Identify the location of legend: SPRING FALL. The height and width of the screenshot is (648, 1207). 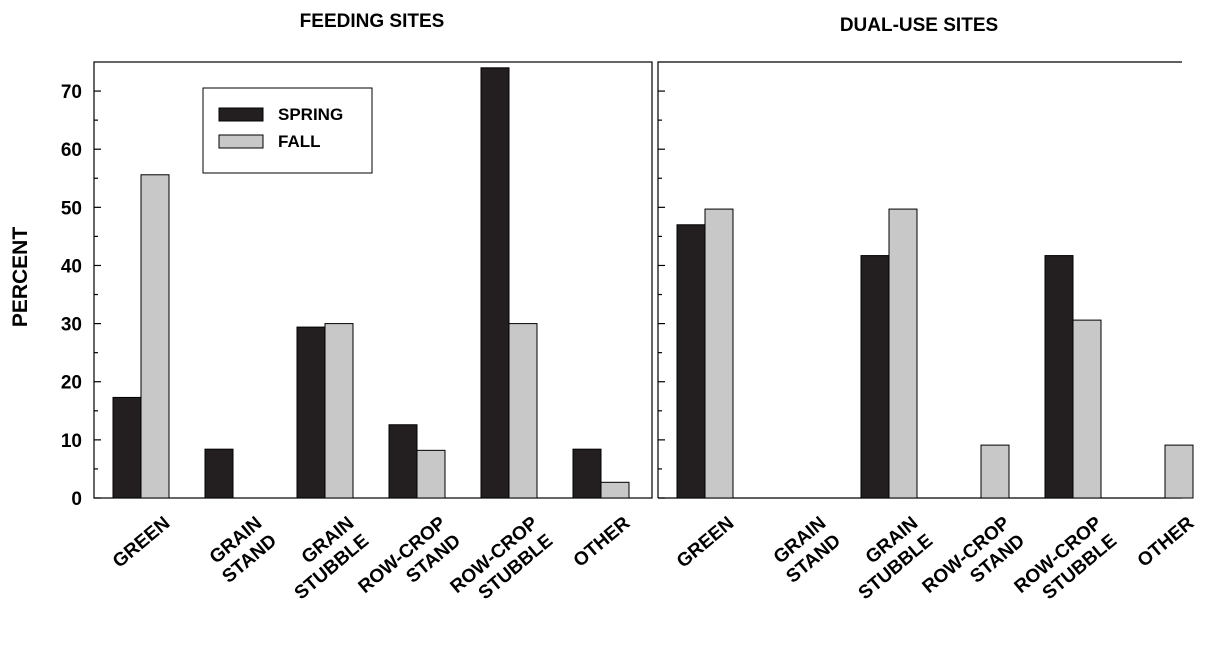
(287, 130).